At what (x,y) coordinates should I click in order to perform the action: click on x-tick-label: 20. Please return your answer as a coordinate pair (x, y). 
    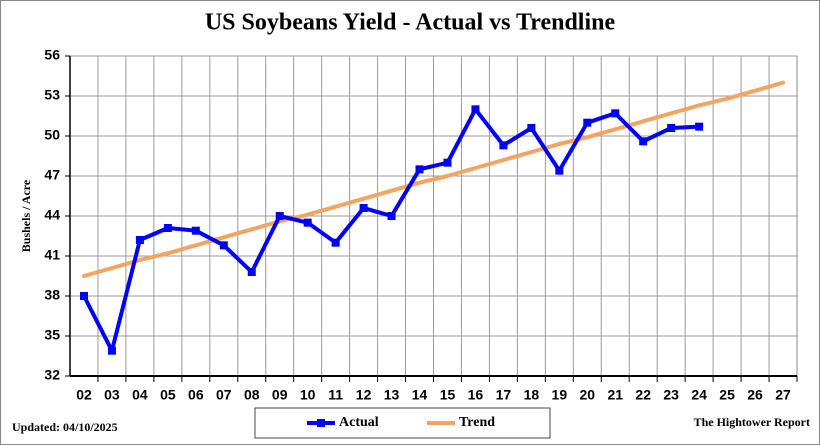
    Looking at the image, I should click on (587, 395).